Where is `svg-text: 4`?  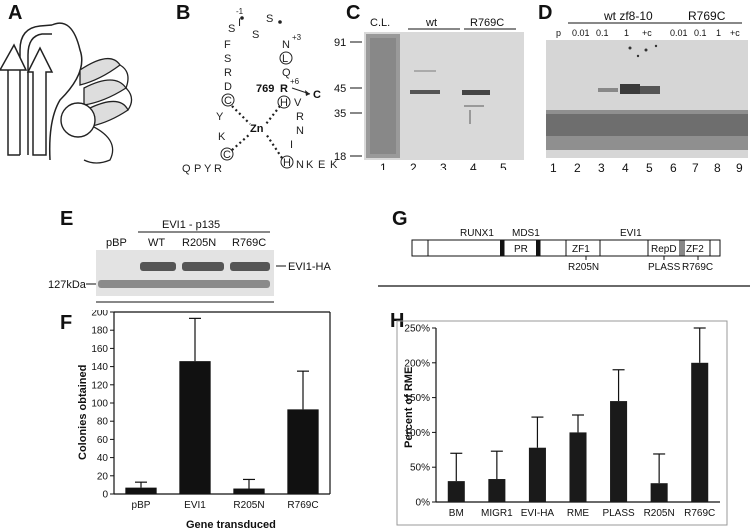 svg-text: 4 is located at coordinates (473, 165).